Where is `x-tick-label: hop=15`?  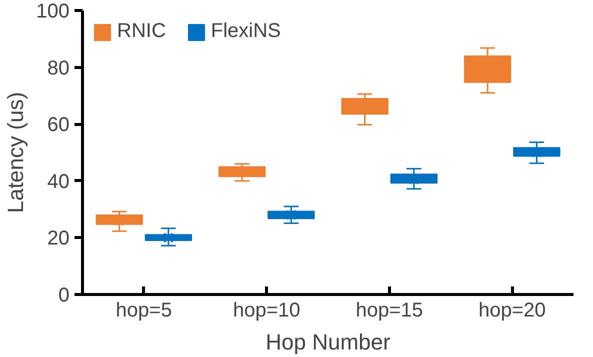 x-tick-label: hop=15 is located at coordinates (390, 311).